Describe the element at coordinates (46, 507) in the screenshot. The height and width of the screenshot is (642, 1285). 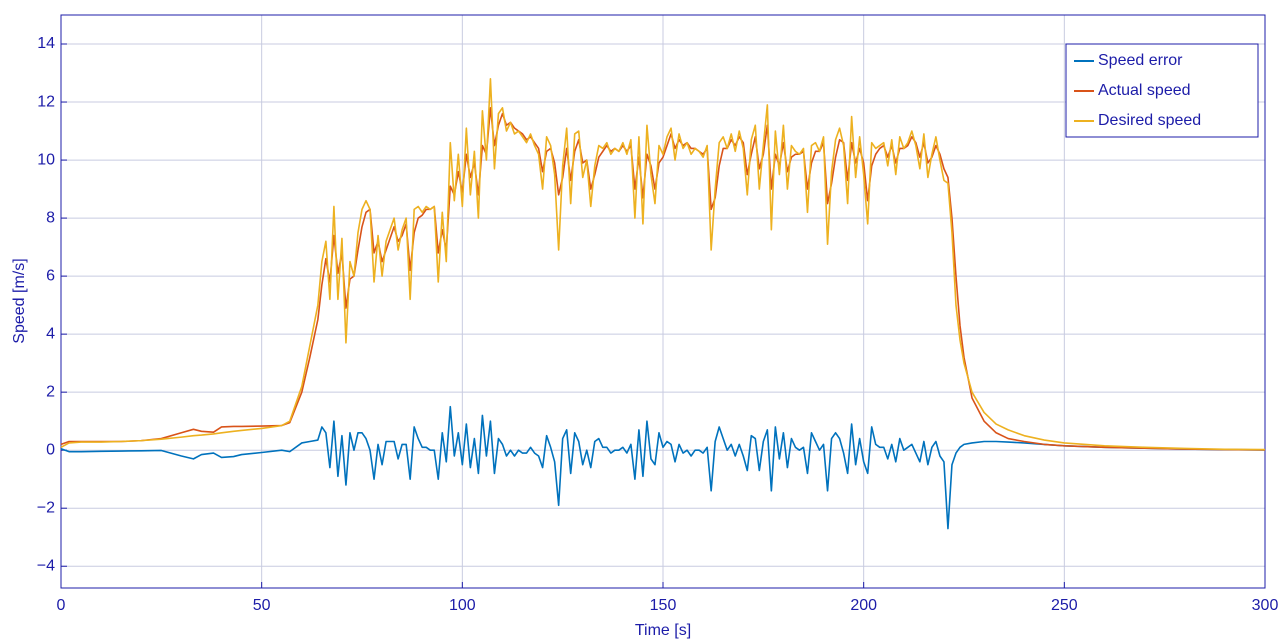
I see `y-tick-label: −2` at that location.